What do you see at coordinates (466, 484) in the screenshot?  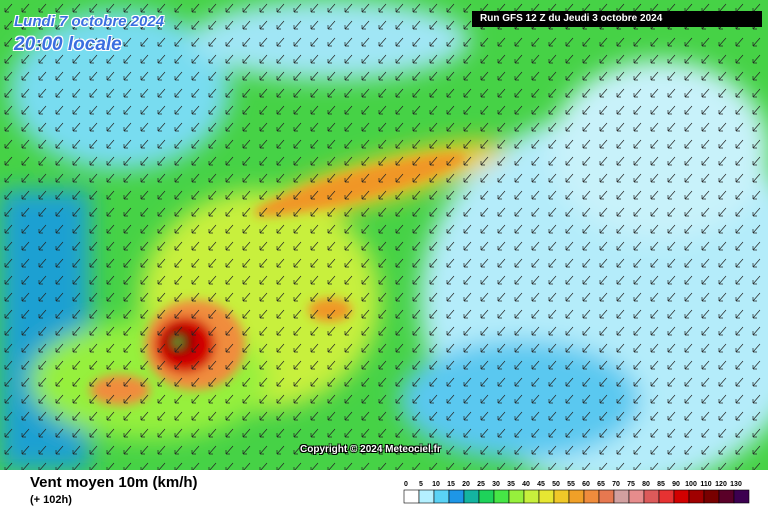 I see `legend-tick-label: 20` at bounding box center [466, 484].